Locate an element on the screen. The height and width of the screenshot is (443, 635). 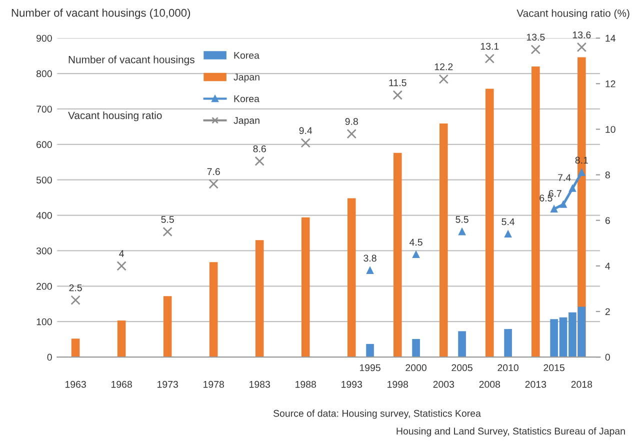
x-tick-label: 2018 is located at coordinates (581, 384).